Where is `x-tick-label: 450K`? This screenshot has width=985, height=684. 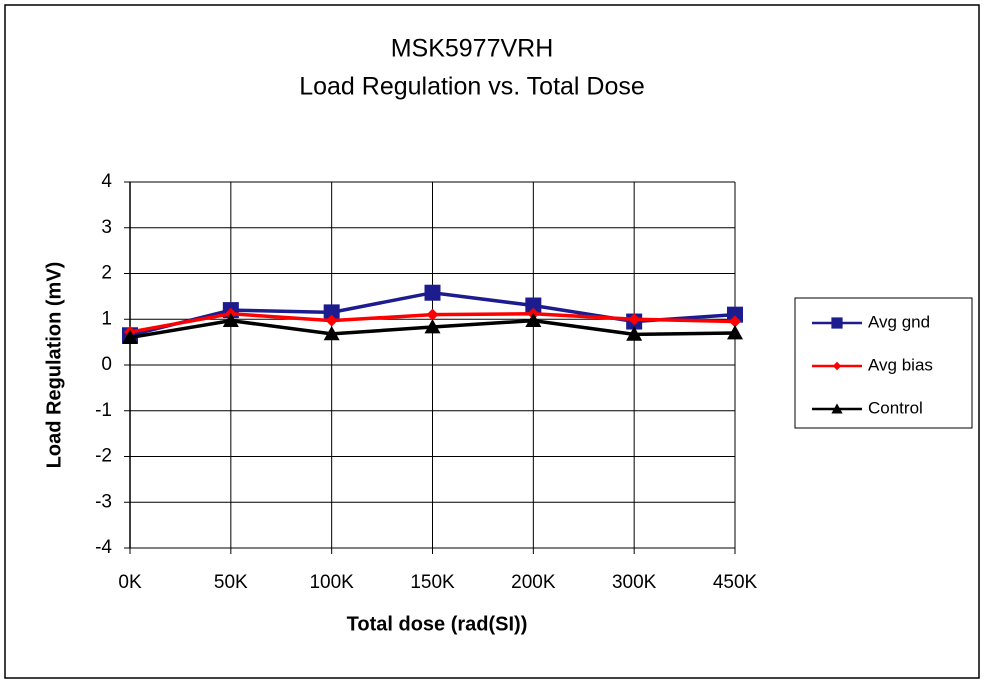 x-tick-label: 450K is located at coordinates (735, 582).